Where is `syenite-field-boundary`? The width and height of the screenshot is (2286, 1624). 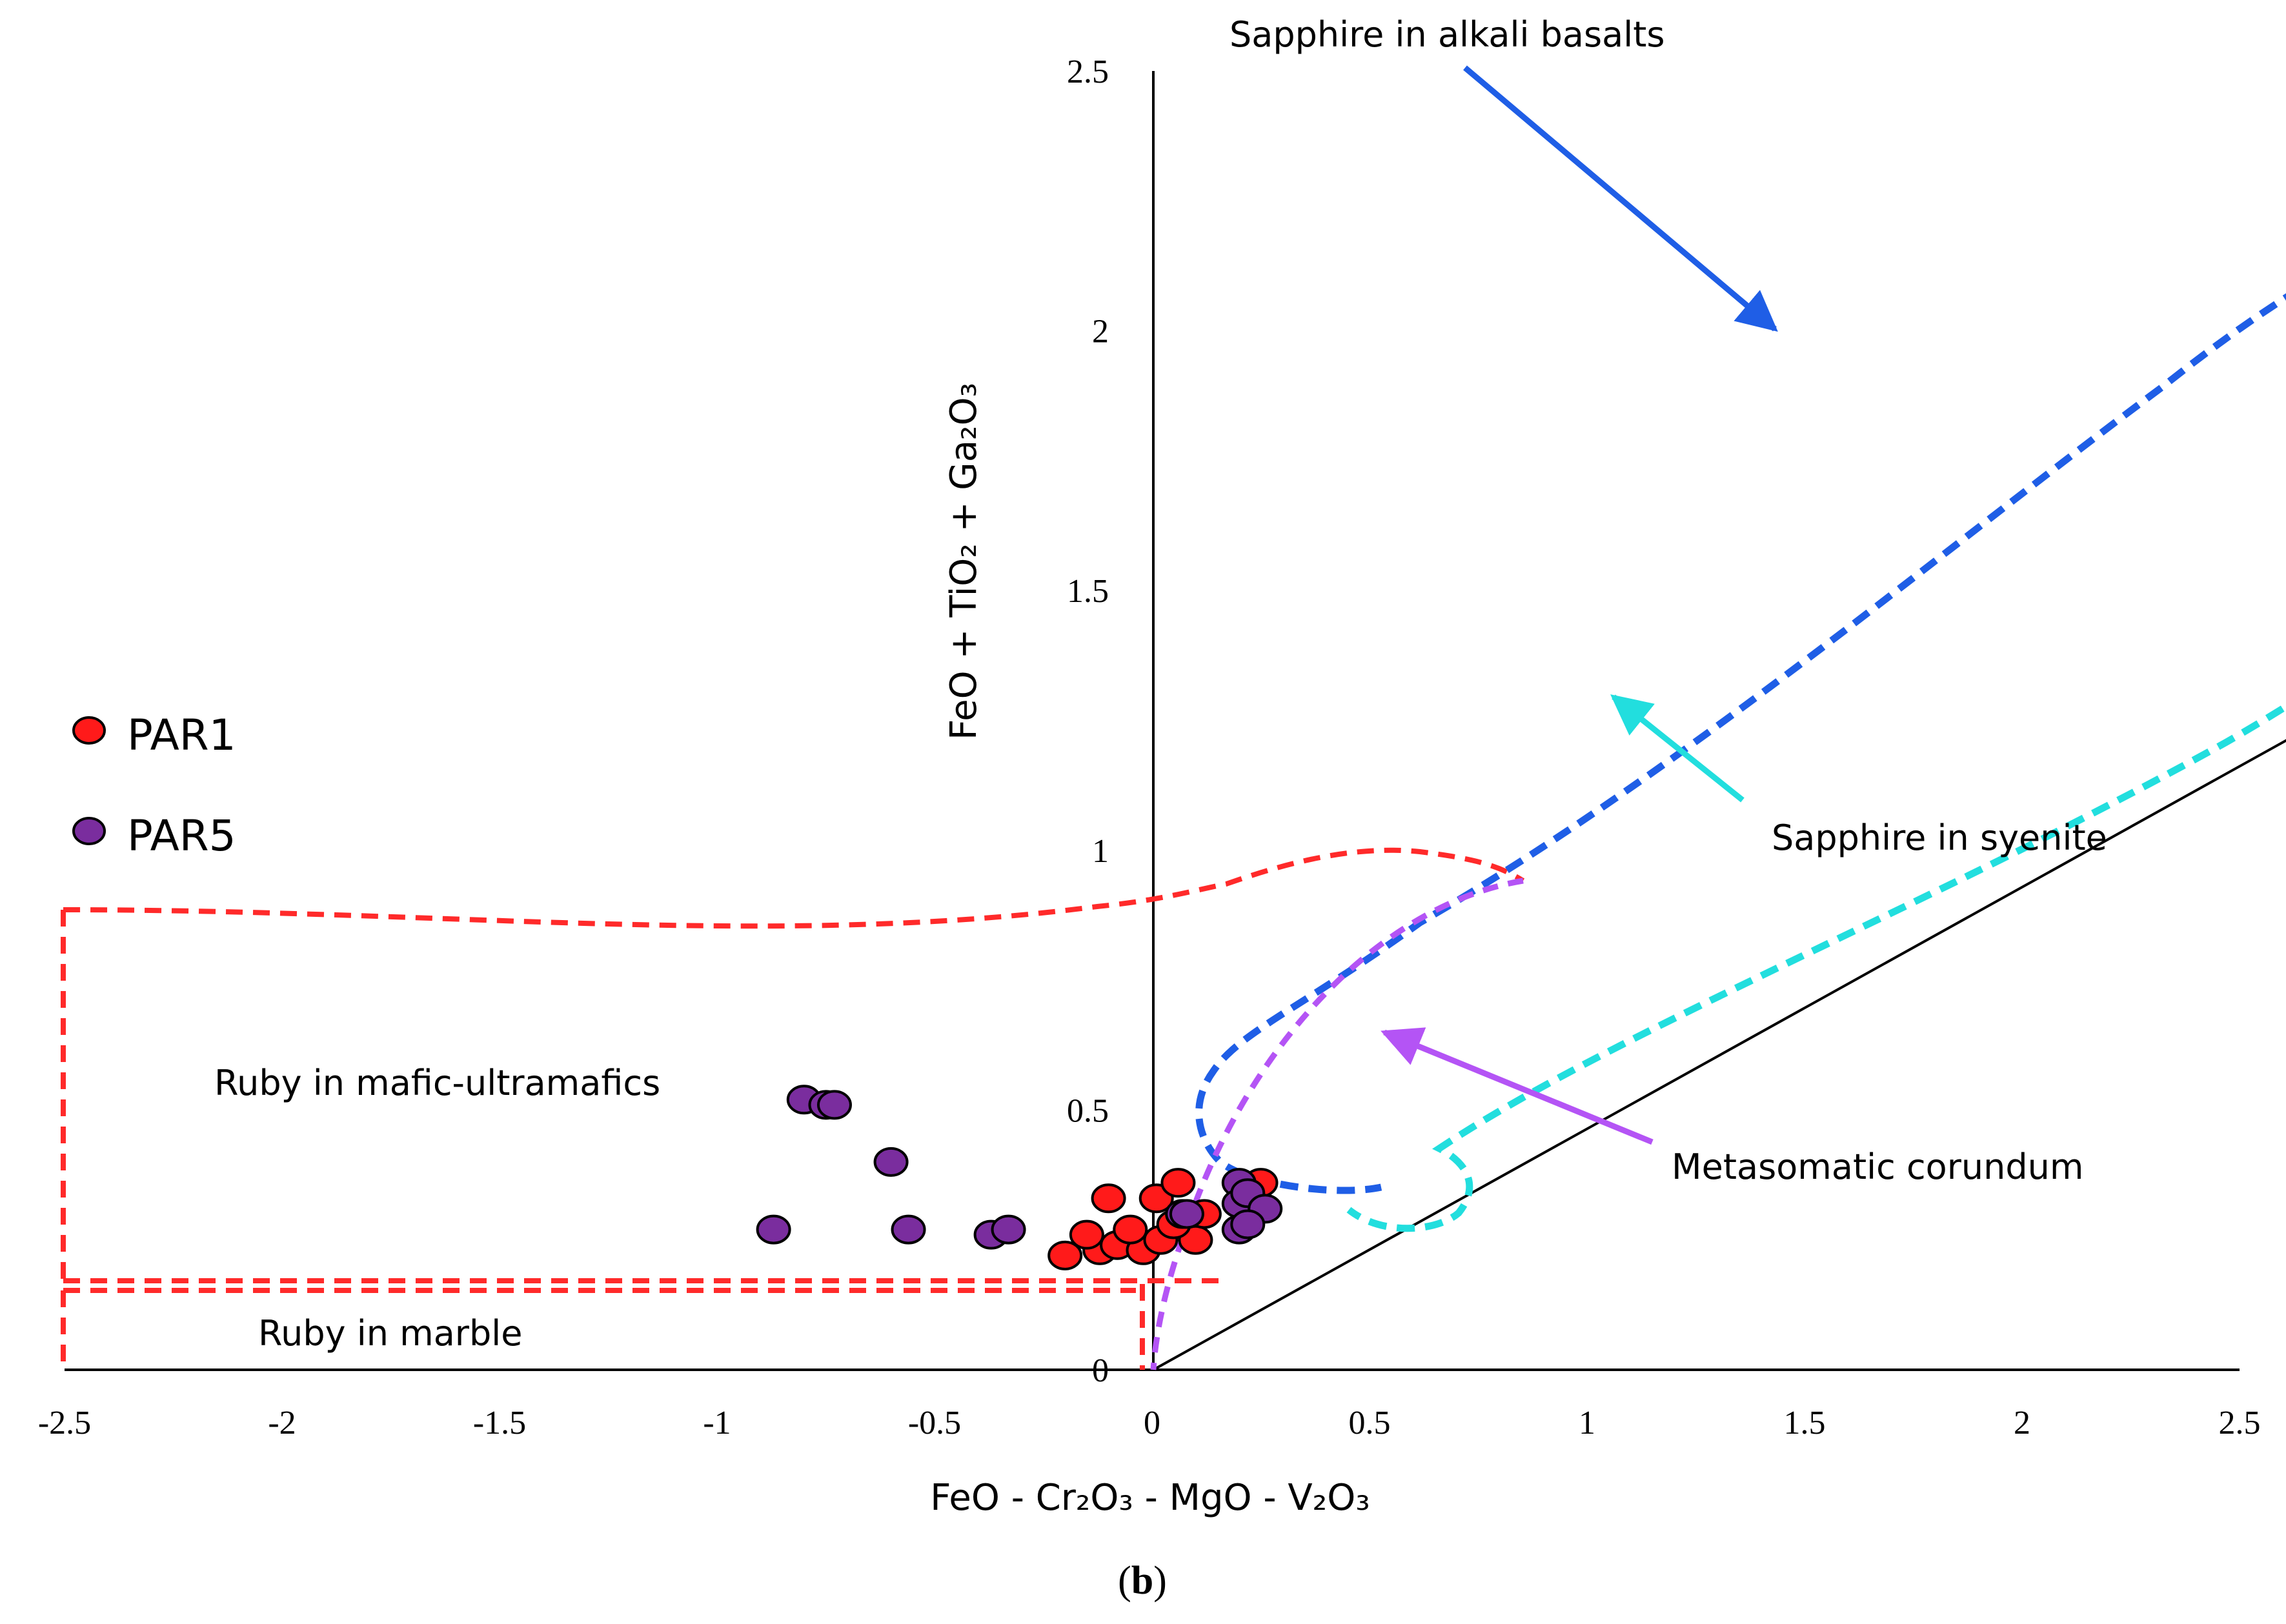
syenite-field-boundary is located at coordinates (1816, 967).